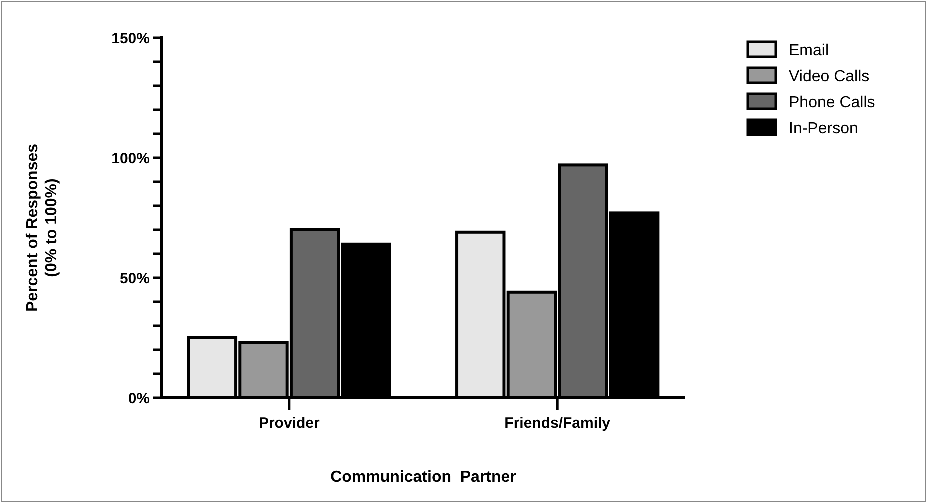 The width and height of the screenshot is (928, 504). Describe the element at coordinates (832, 103) in the screenshot. I see `legend-label: Phone Calls` at that location.